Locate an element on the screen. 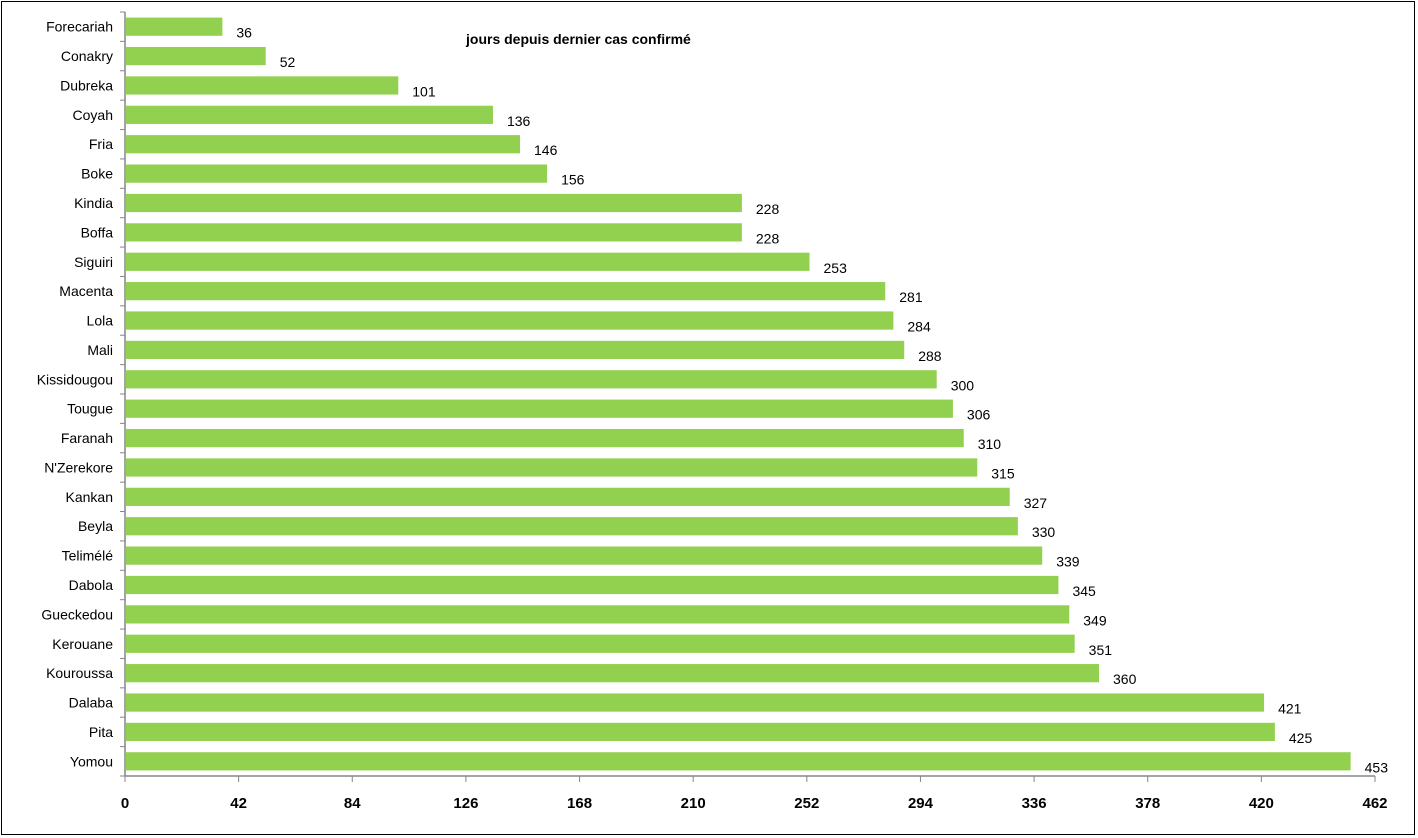 Image resolution: width=1418 pixels, height=838 pixels. value-label-tougue: 306 is located at coordinates (979, 415).